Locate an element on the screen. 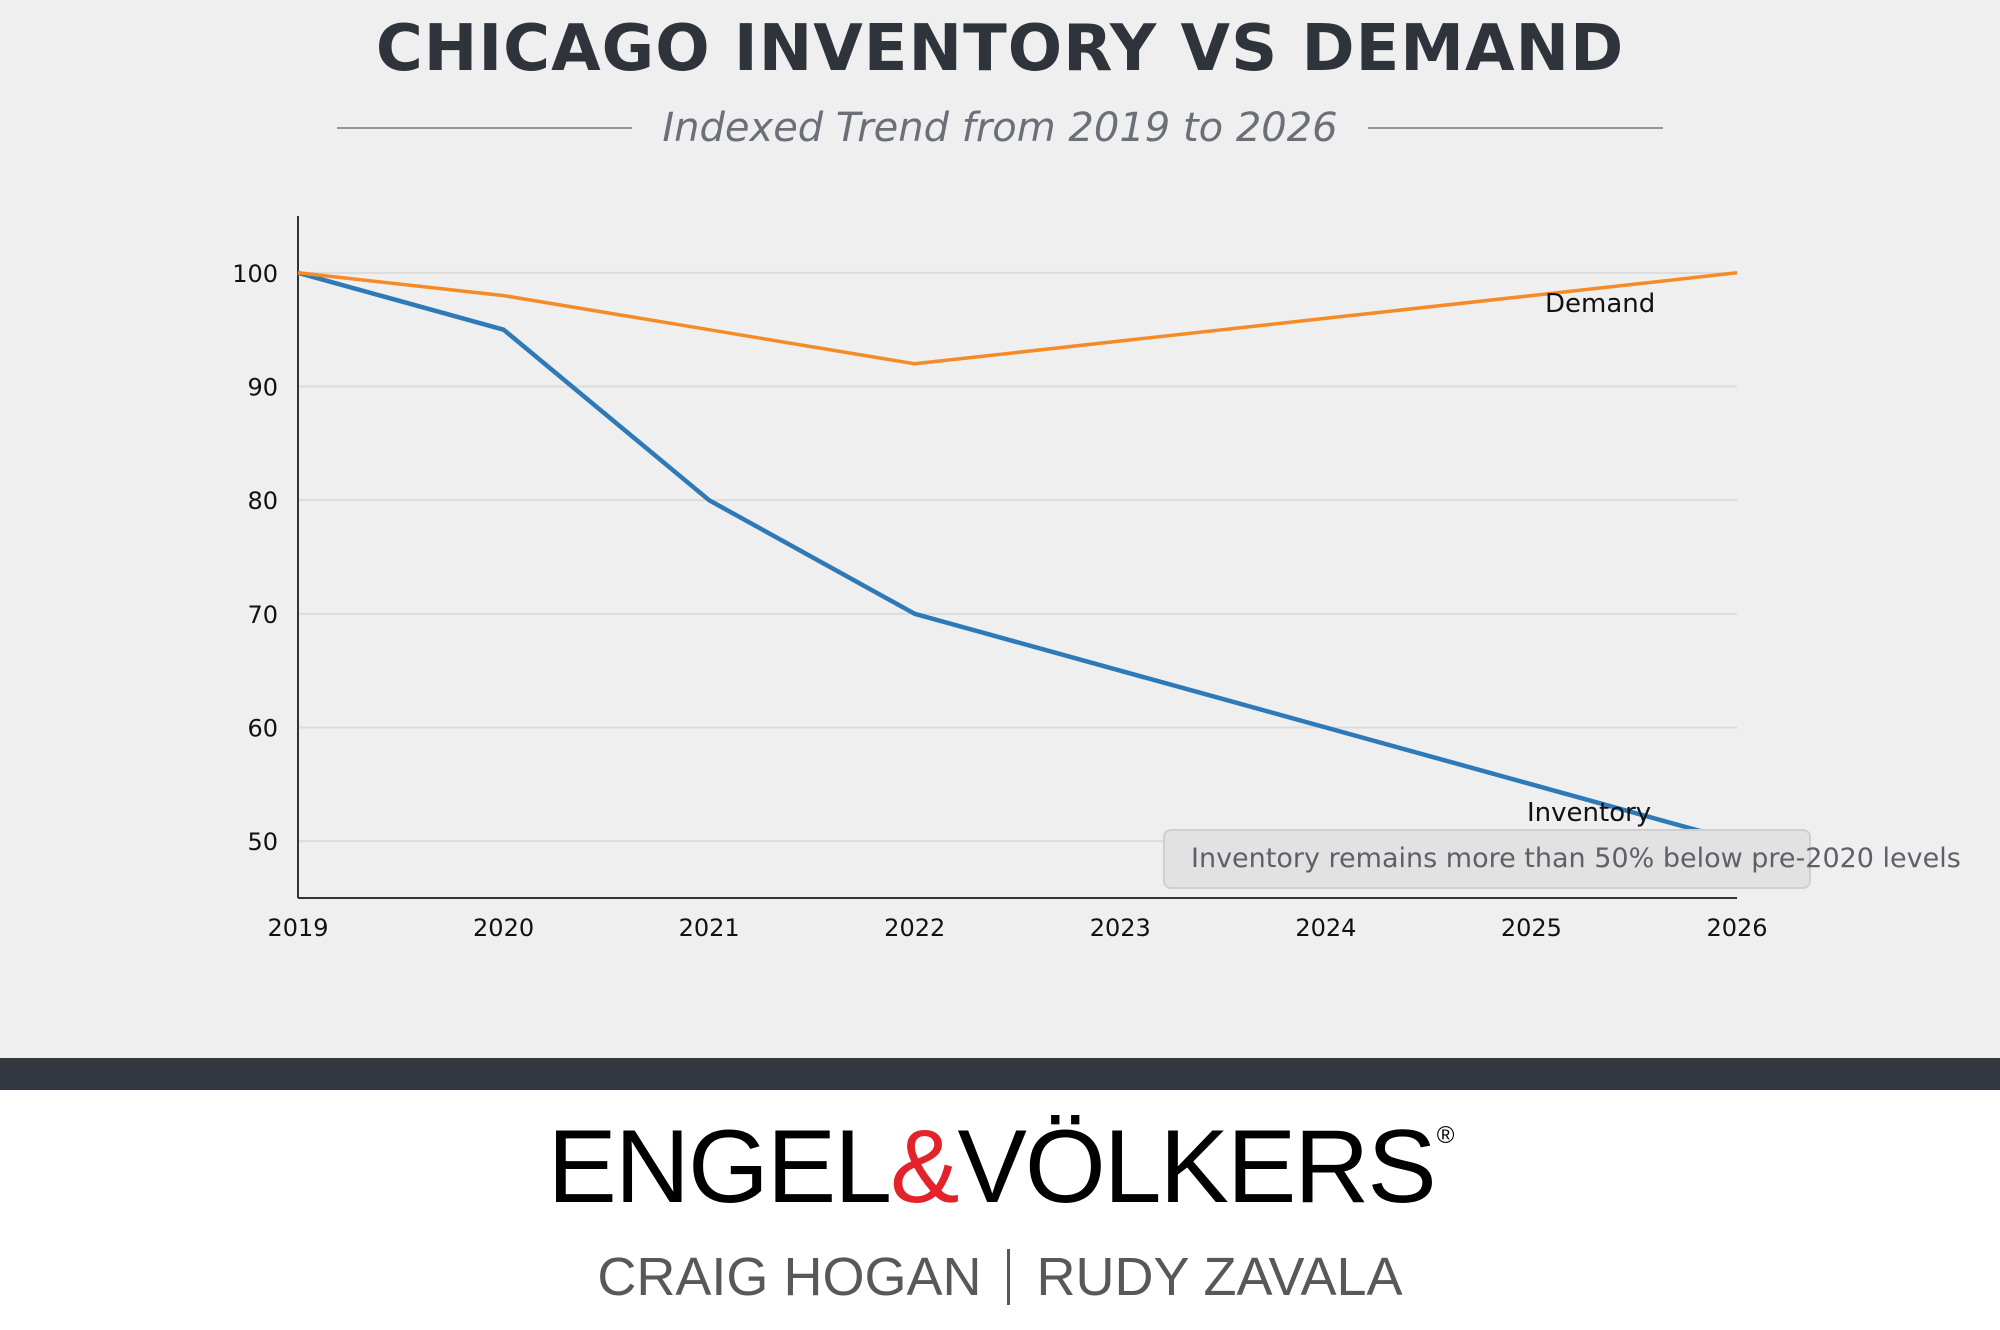 The image size is (2000, 1330). series-label-inventory: Inventory is located at coordinates (1589, 813).